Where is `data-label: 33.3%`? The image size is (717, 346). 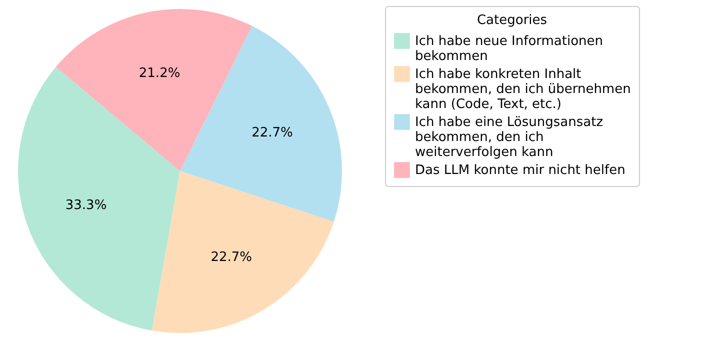 data-label: 33.3% is located at coordinates (86, 206).